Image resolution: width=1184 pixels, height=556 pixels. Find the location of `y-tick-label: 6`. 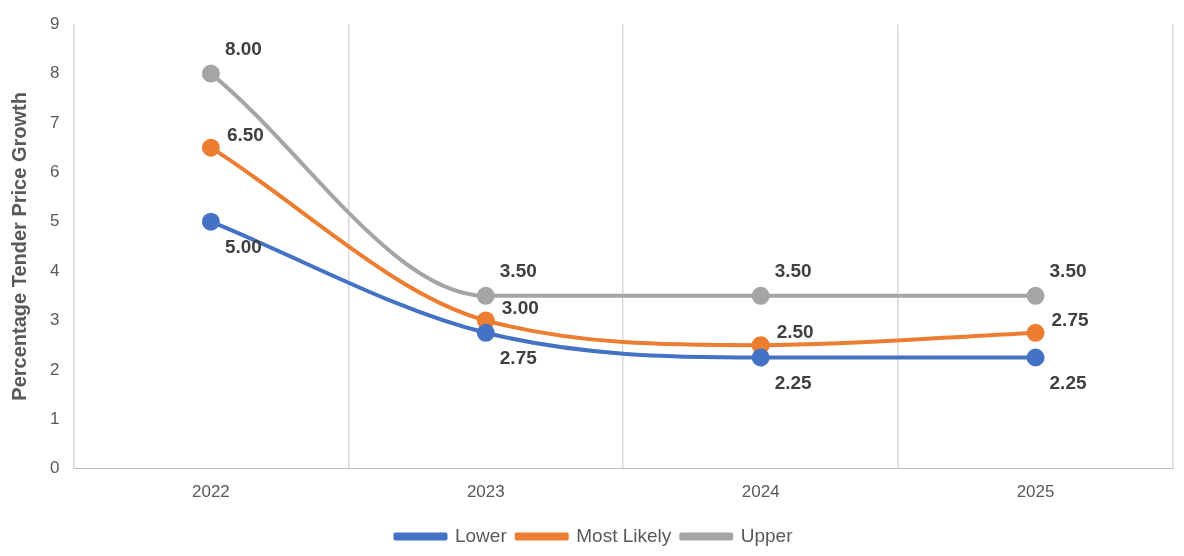

y-tick-label: 6 is located at coordinates (54, 172).